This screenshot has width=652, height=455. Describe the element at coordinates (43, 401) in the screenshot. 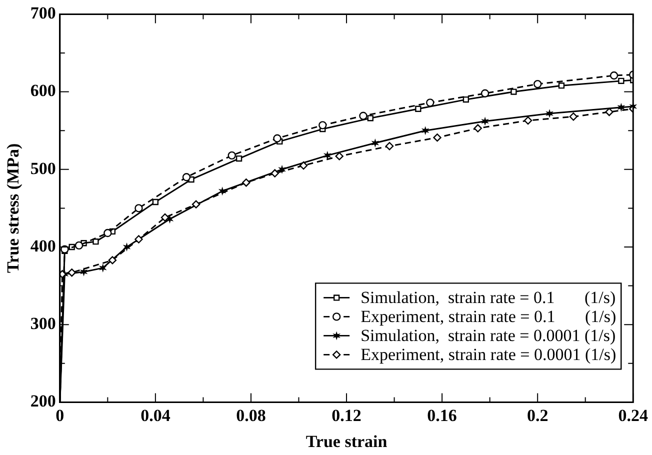

I see `y-tick-label: 200` at that location.